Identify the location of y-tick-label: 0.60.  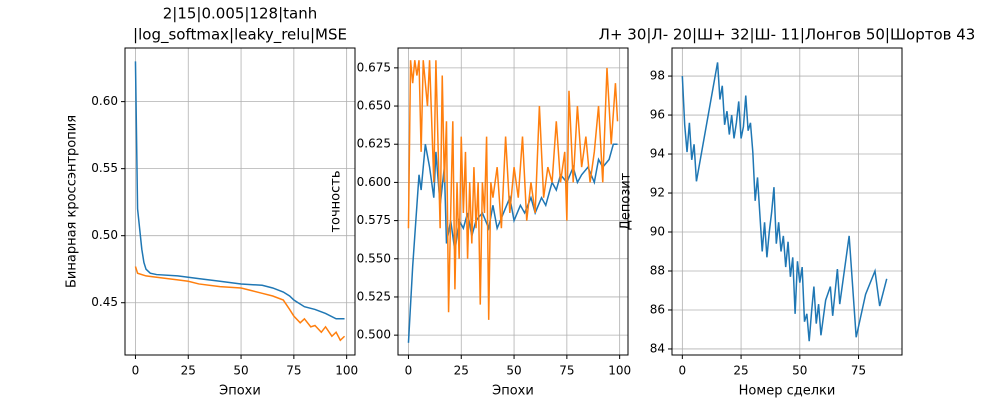
(104, 101).